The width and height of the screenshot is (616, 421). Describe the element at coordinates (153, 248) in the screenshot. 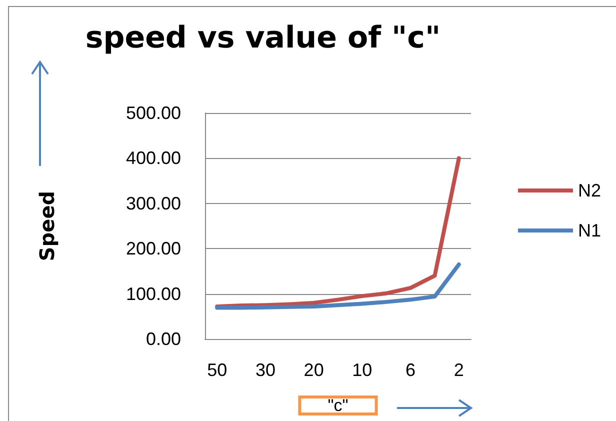

I see `y-tick-label: 200.00` at that location.